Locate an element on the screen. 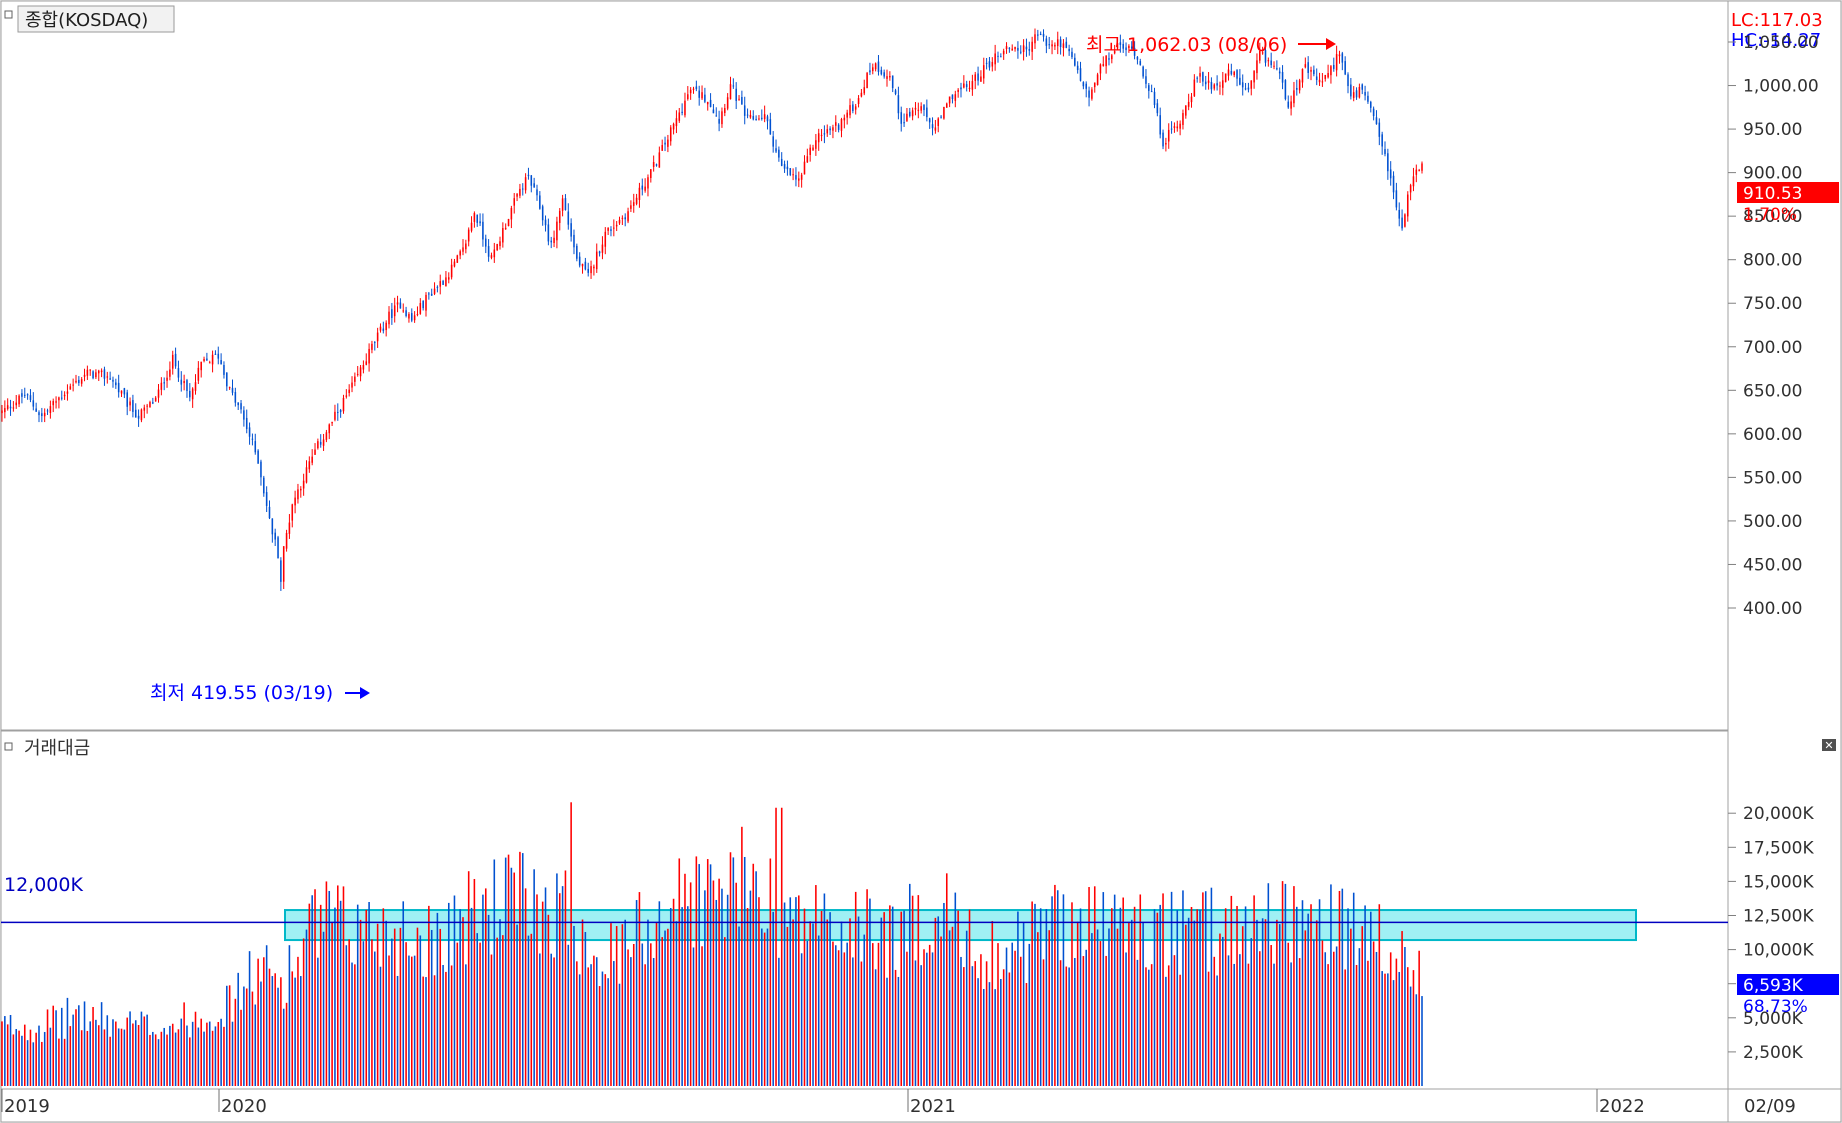 This screenshot has height=1123, width=1842. volume-panel-close-button: ✕ is located at coordinates (1829, 745).